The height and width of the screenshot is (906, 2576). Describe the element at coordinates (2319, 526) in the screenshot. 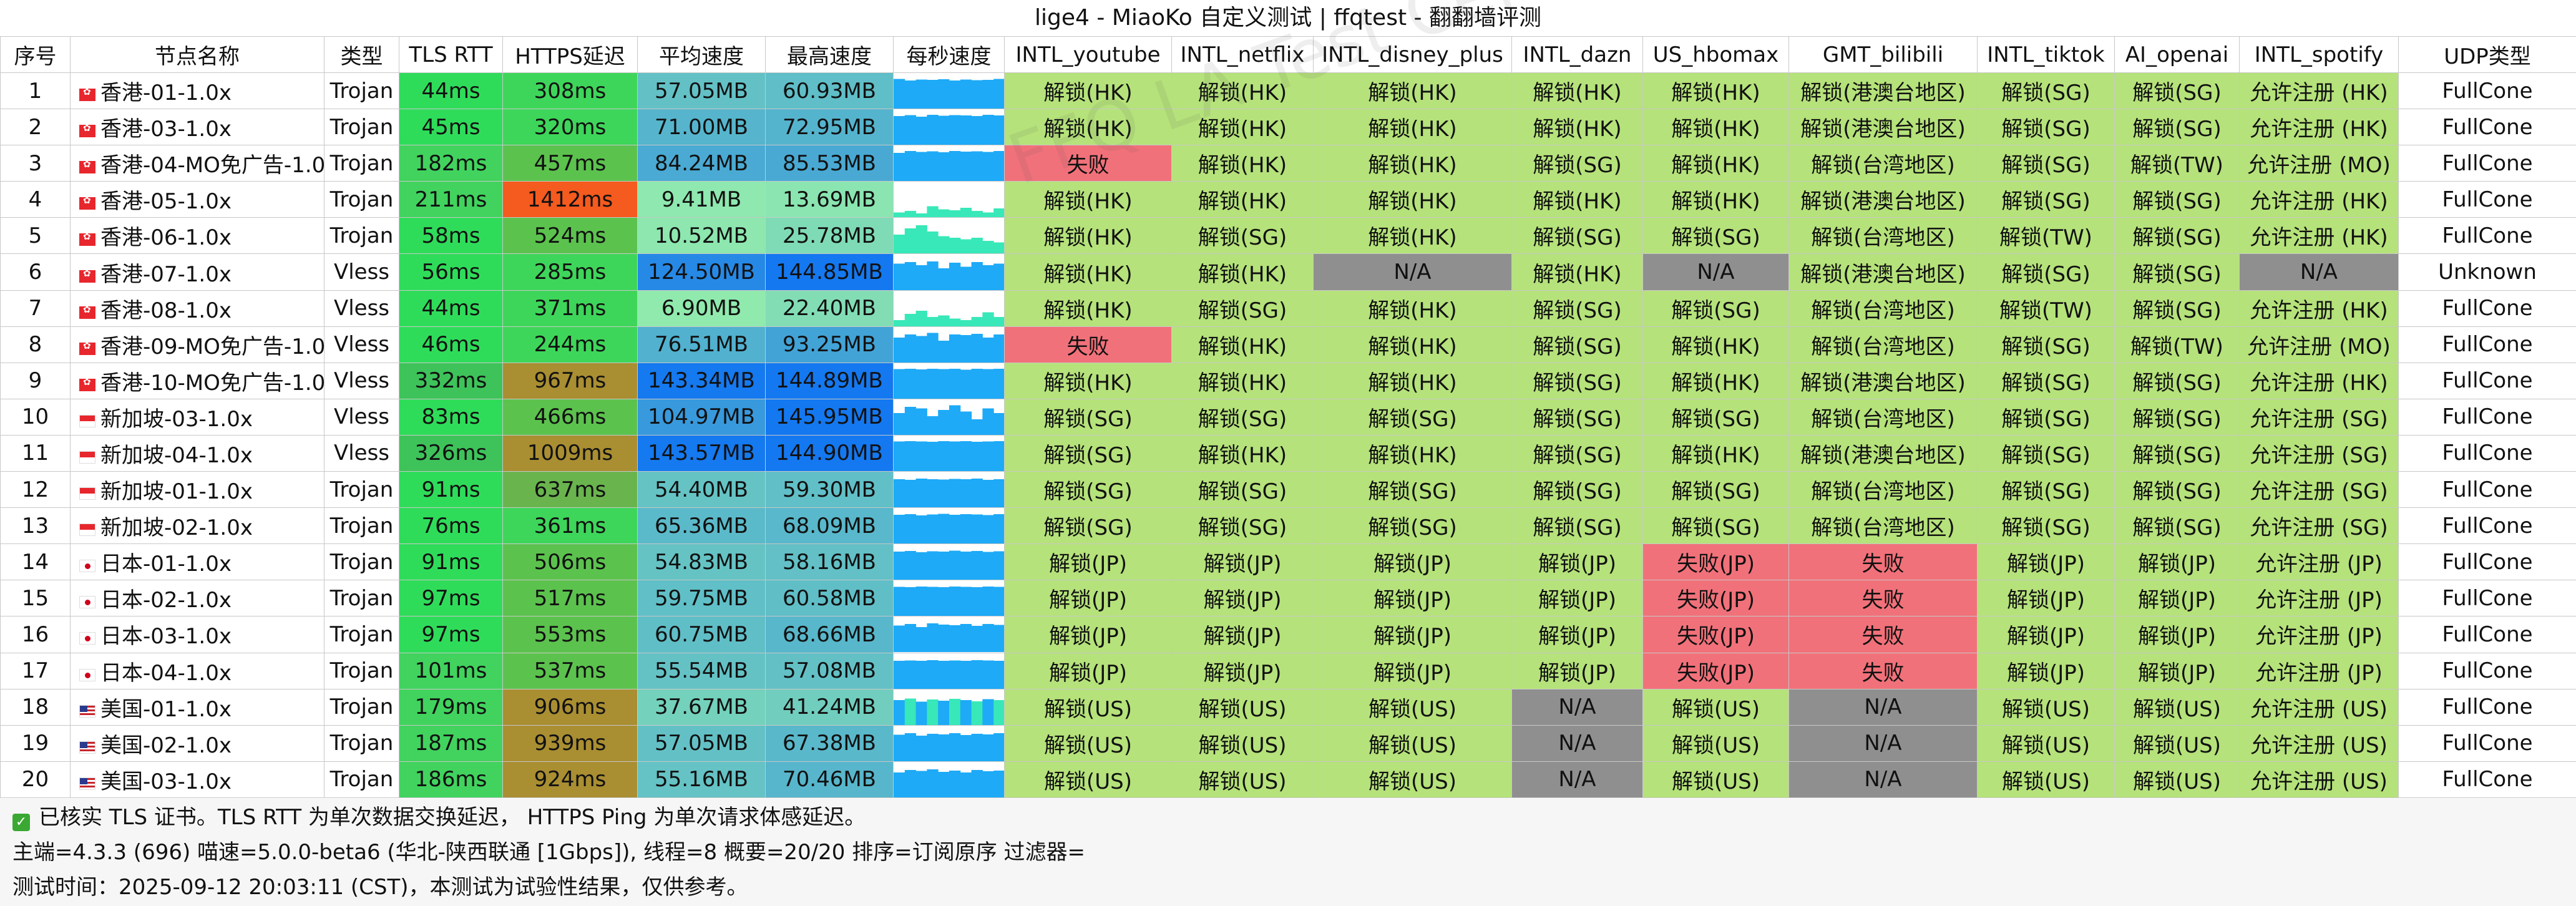

I see `spotify-cell: 允许注册 (SG)` at that location.